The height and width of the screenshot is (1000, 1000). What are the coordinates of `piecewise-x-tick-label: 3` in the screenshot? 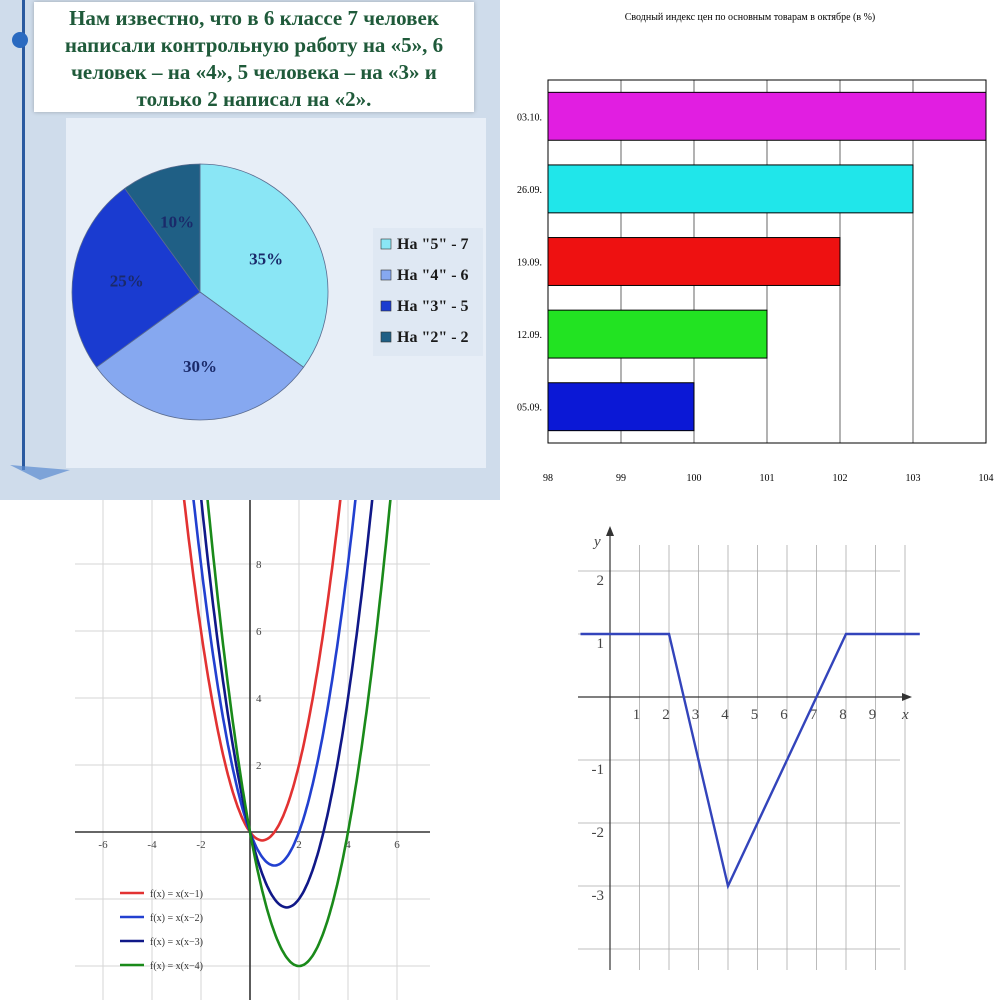 It's located at (696, 715).